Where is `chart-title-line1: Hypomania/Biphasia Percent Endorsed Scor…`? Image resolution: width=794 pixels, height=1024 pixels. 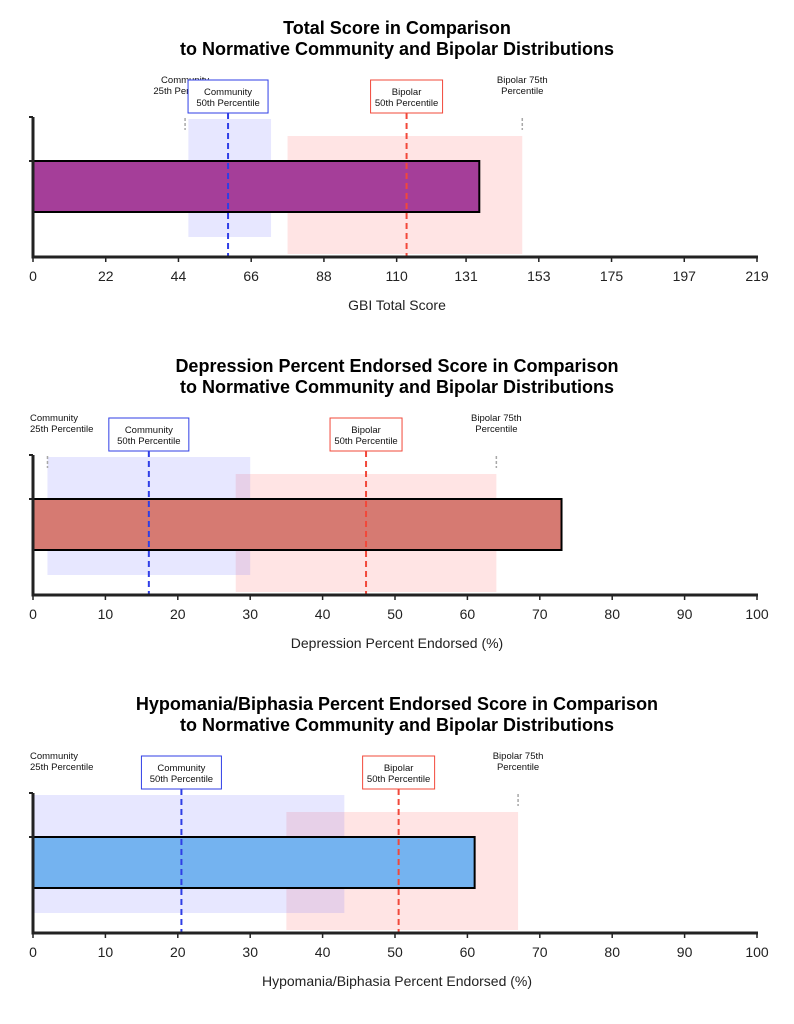 chart-title-line1: Hypomania/Biphasia Percent Endorsed Scor… is located at coordinates (397, 704).